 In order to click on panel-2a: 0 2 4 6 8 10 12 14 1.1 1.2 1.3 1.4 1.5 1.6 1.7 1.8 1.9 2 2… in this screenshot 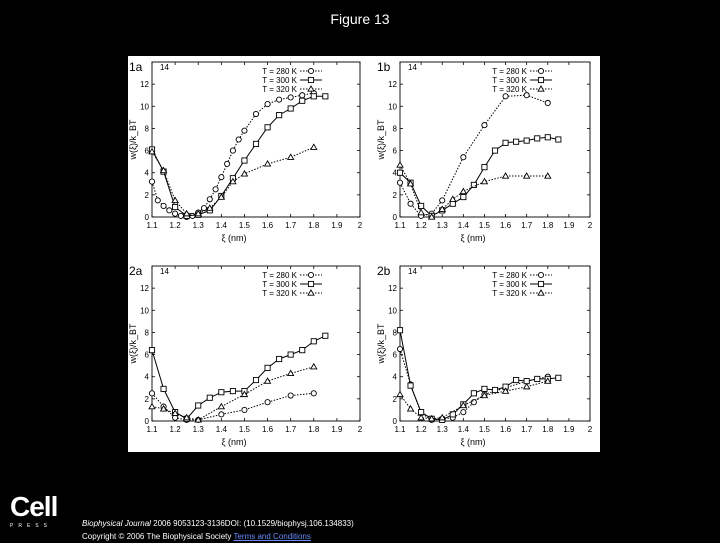, I will do `click(245, 355)`.